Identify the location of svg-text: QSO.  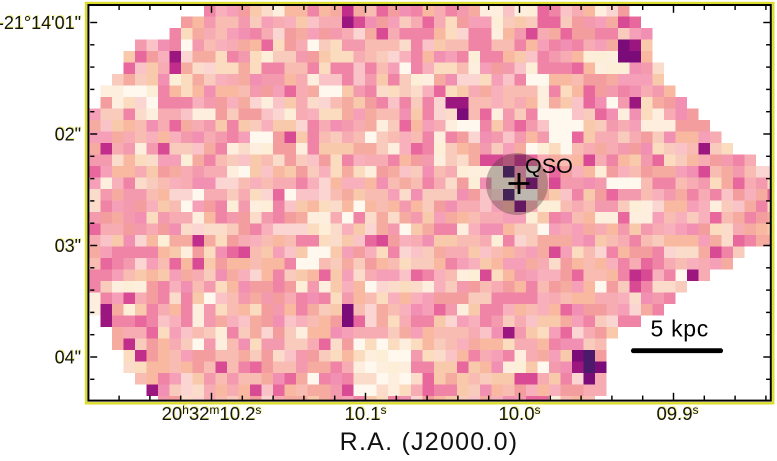
(549, 166).